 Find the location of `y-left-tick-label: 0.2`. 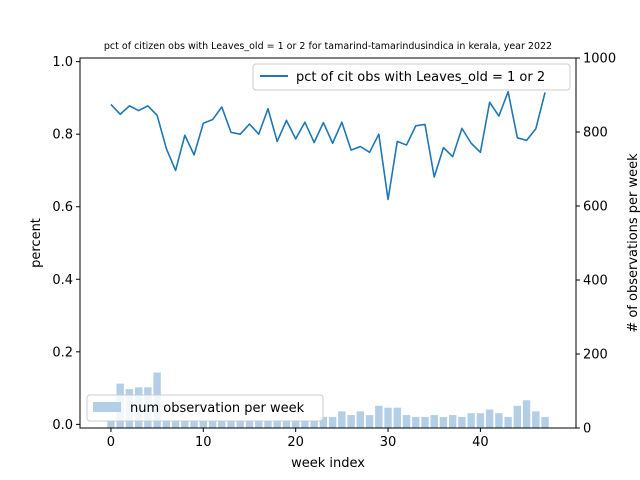

y-left-tick-label: 0.2 is located at coordinates (62, 352).